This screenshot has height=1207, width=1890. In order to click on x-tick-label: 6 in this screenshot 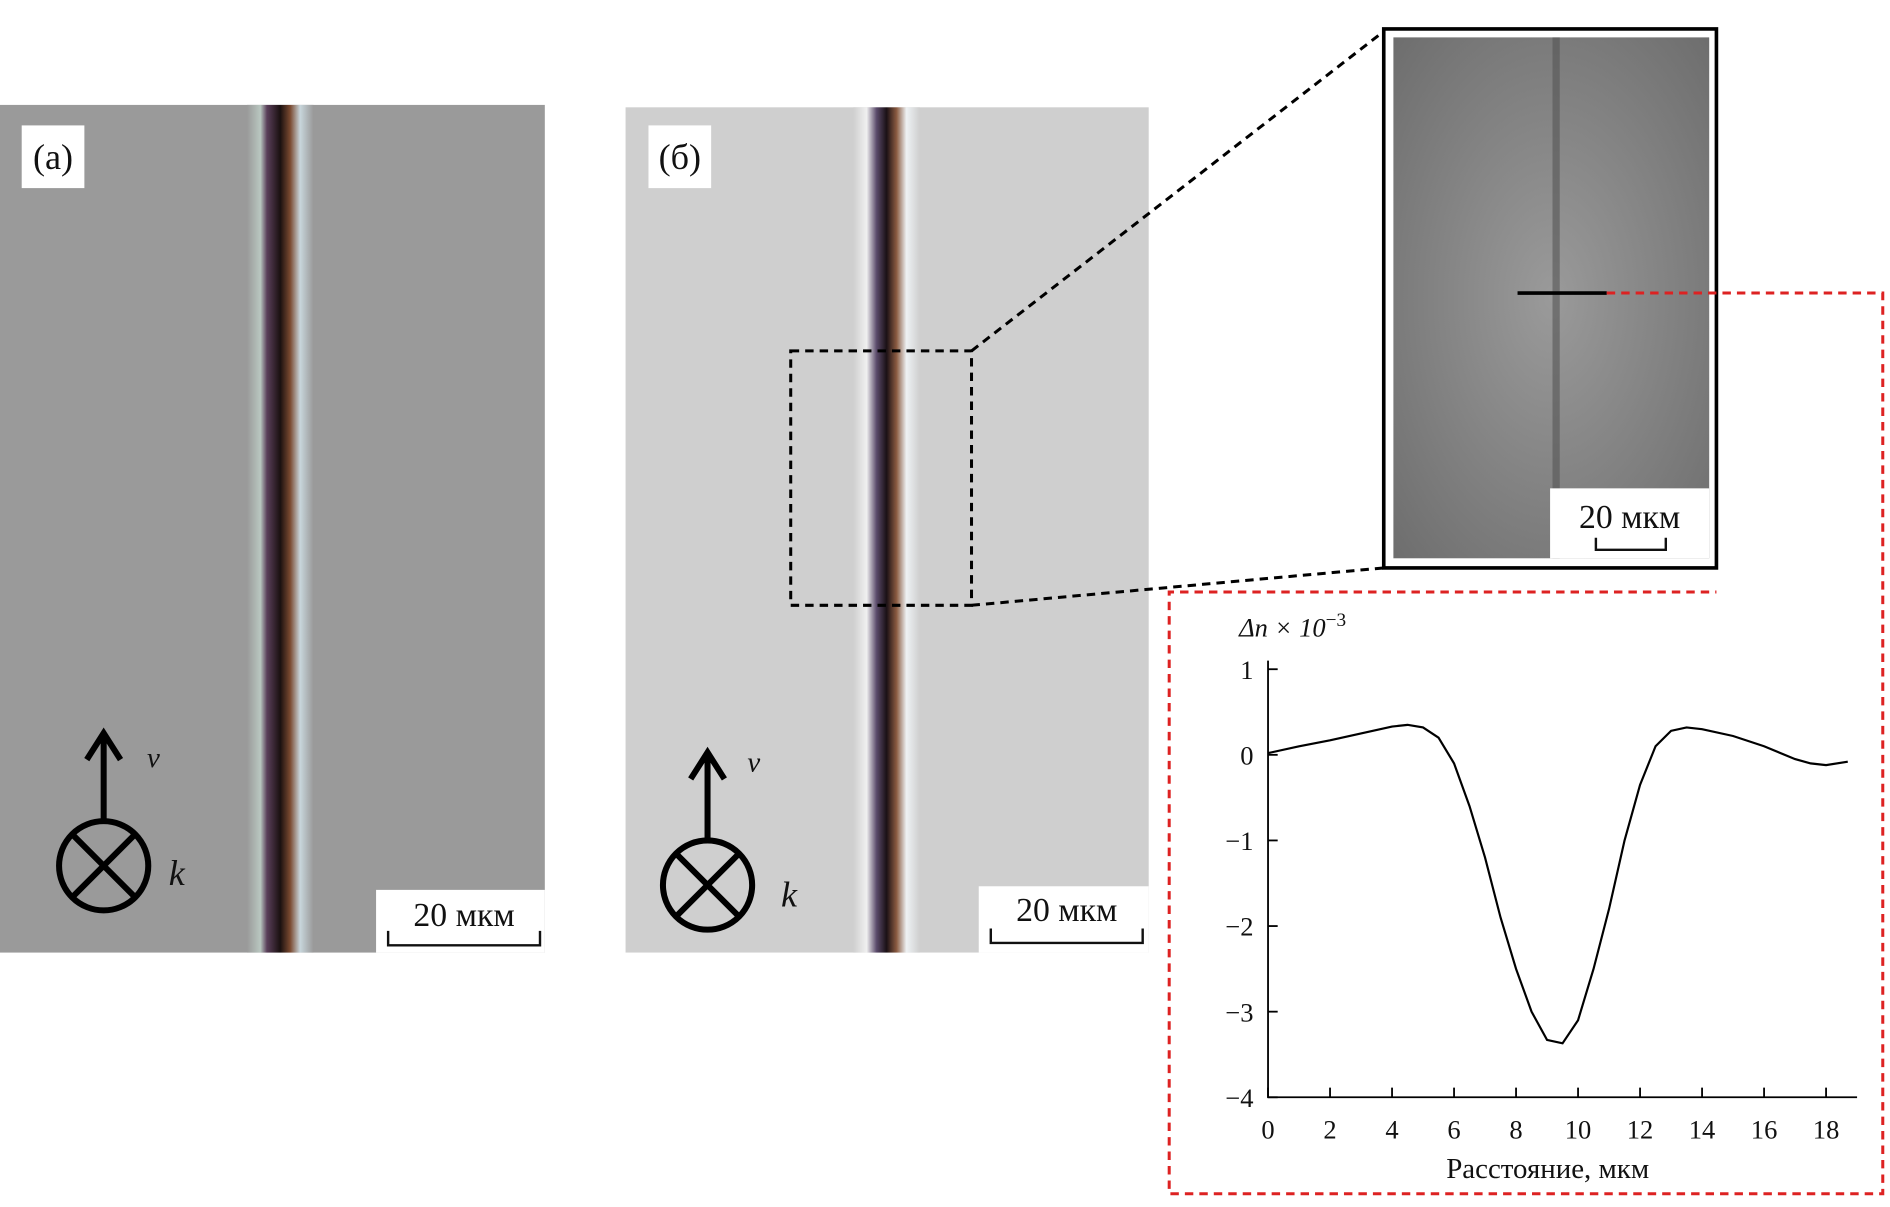, I will do `click(1453, 1129)`.